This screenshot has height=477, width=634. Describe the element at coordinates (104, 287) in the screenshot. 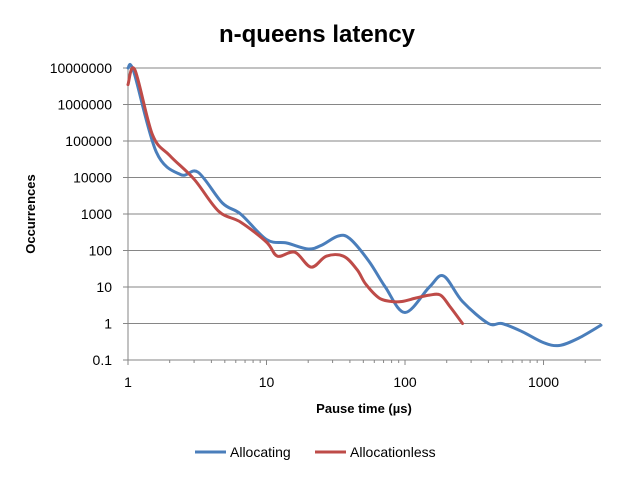

I see `y-tick-label: 10` at that location.